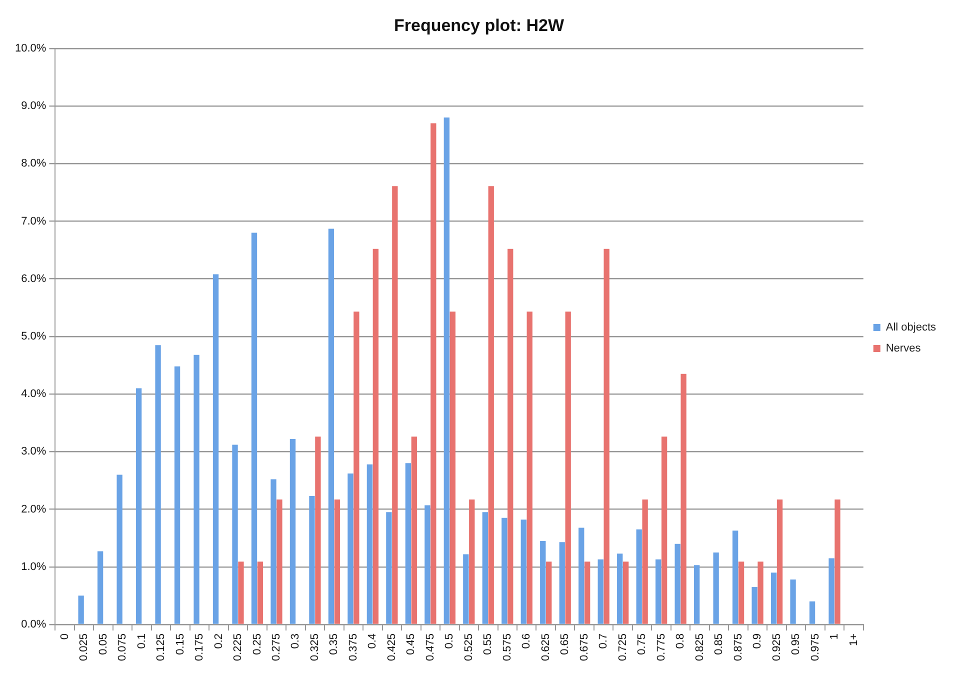 This screenshot has width=964, height=679. What do you see at coordinates (479, 25) in the screenshot?
I see `chart-title: Frequency plot: H2W` at bounding box center [479, 25].